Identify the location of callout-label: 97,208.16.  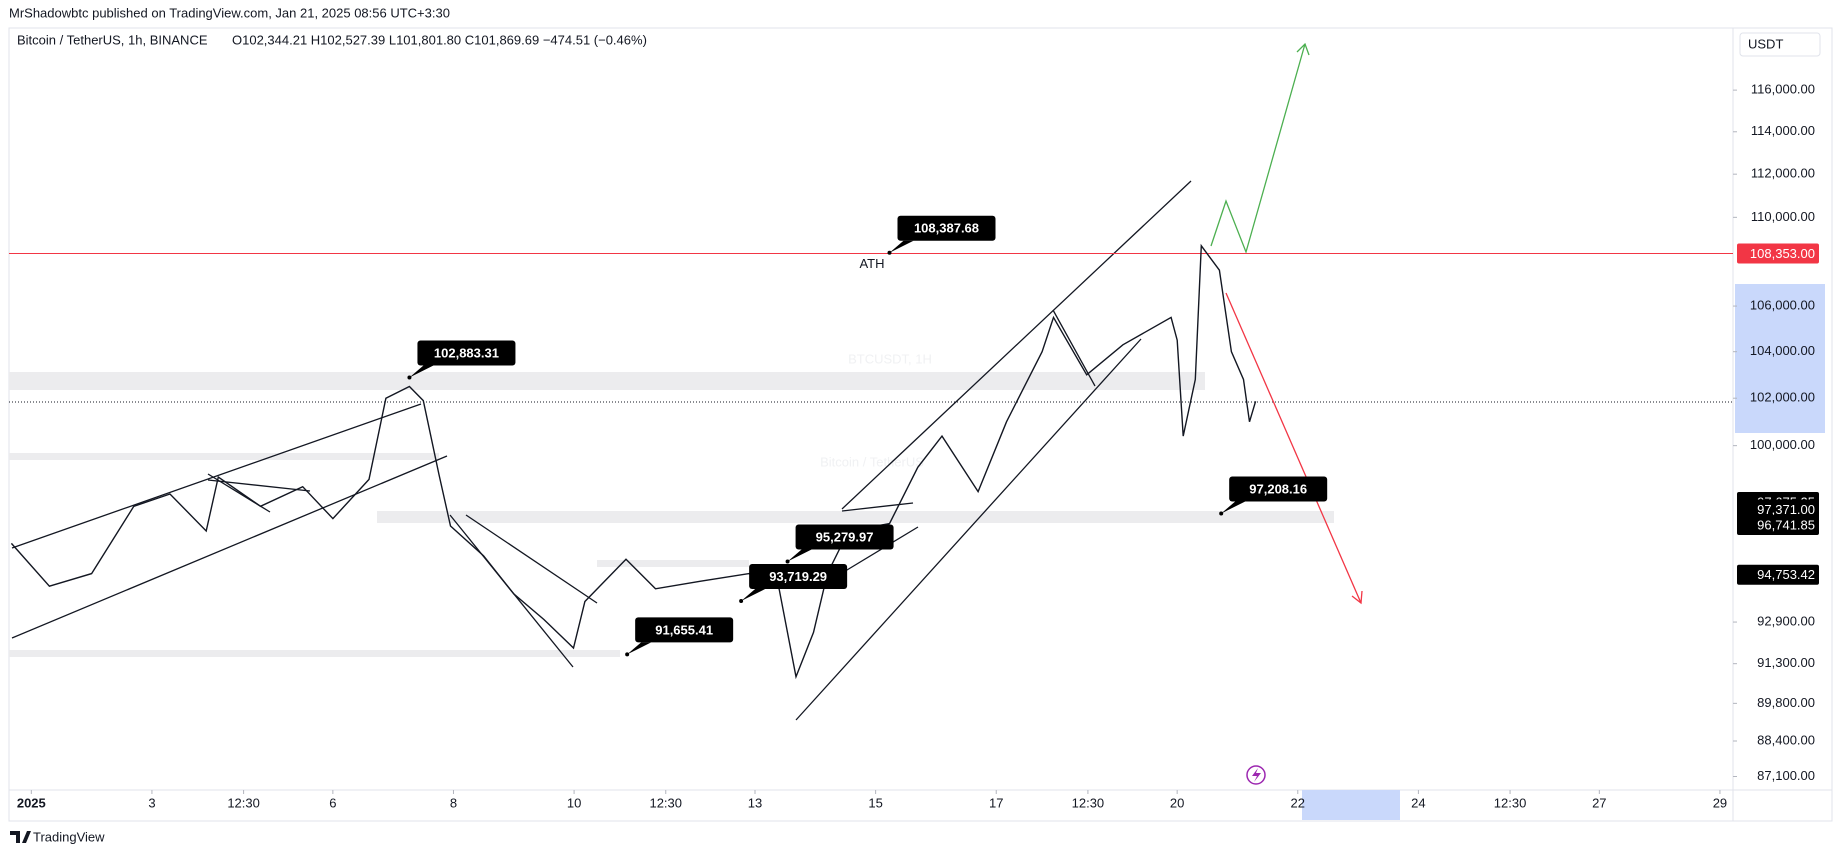
(1278, 488).